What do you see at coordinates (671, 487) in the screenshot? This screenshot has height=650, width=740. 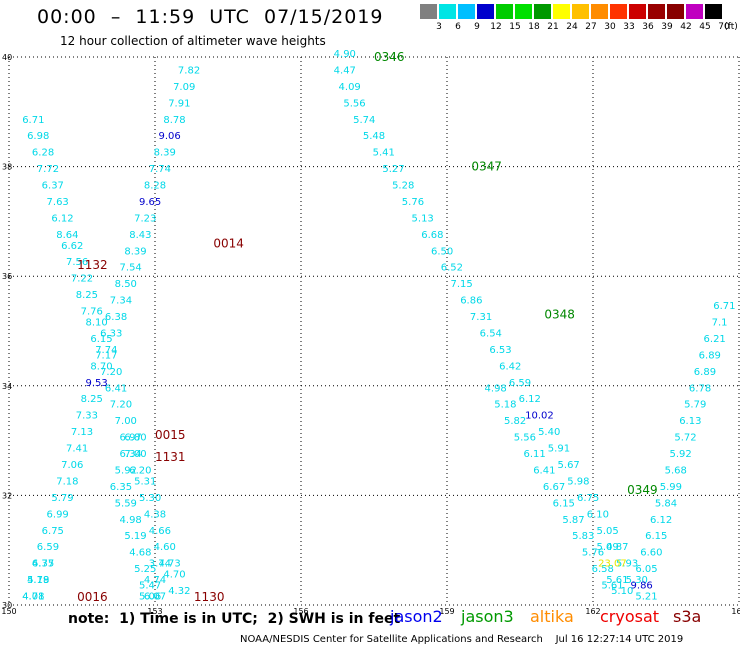 I see `wave-height-label: 5.99` at bounding box center [671, 487].